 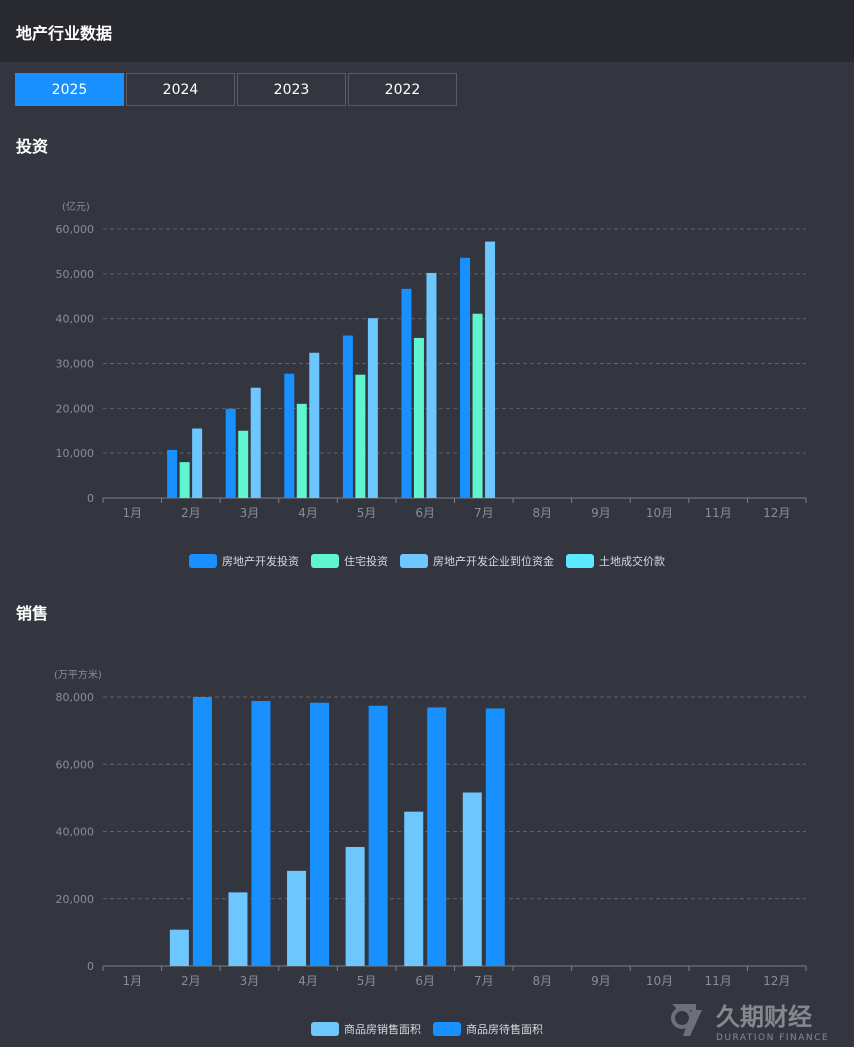 What do you see at coordinates (504, 1029) in the screenshot?
I see `legend-label: 商品房待售面积` at bounding box center [504, 1029].